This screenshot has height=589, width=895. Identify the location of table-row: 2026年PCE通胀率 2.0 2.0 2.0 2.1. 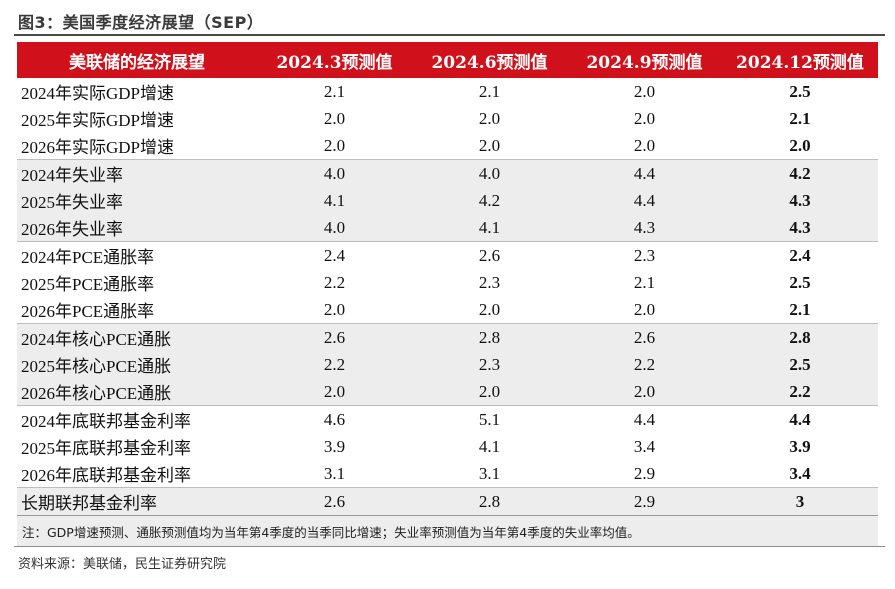
(447, 310).